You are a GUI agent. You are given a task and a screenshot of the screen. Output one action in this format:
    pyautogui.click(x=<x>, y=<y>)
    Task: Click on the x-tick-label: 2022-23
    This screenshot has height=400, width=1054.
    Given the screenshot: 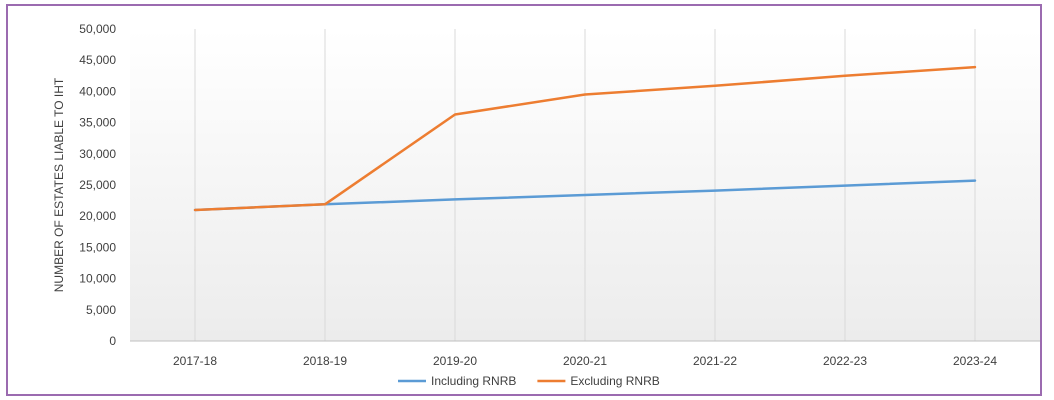 What is the action you would take?
    pyautogui.click(x=845, y=361)
    